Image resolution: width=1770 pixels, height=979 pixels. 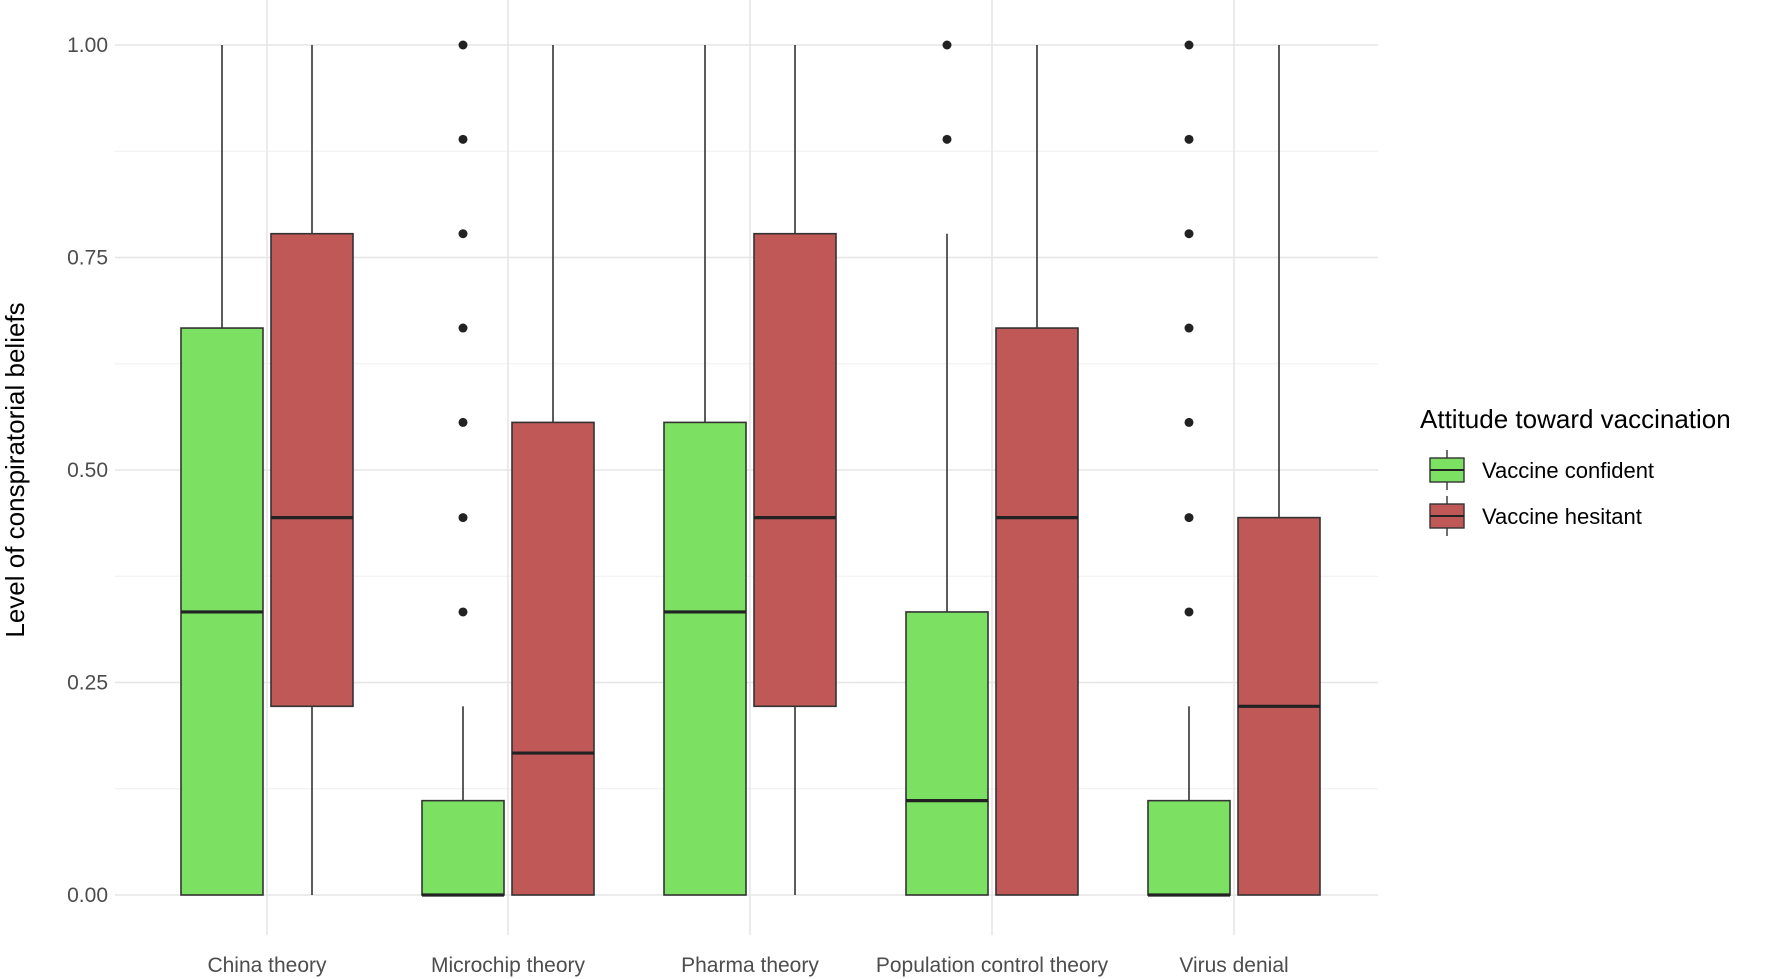 I want to click on x-tick-label: China theory, so click(x=267, y=965).